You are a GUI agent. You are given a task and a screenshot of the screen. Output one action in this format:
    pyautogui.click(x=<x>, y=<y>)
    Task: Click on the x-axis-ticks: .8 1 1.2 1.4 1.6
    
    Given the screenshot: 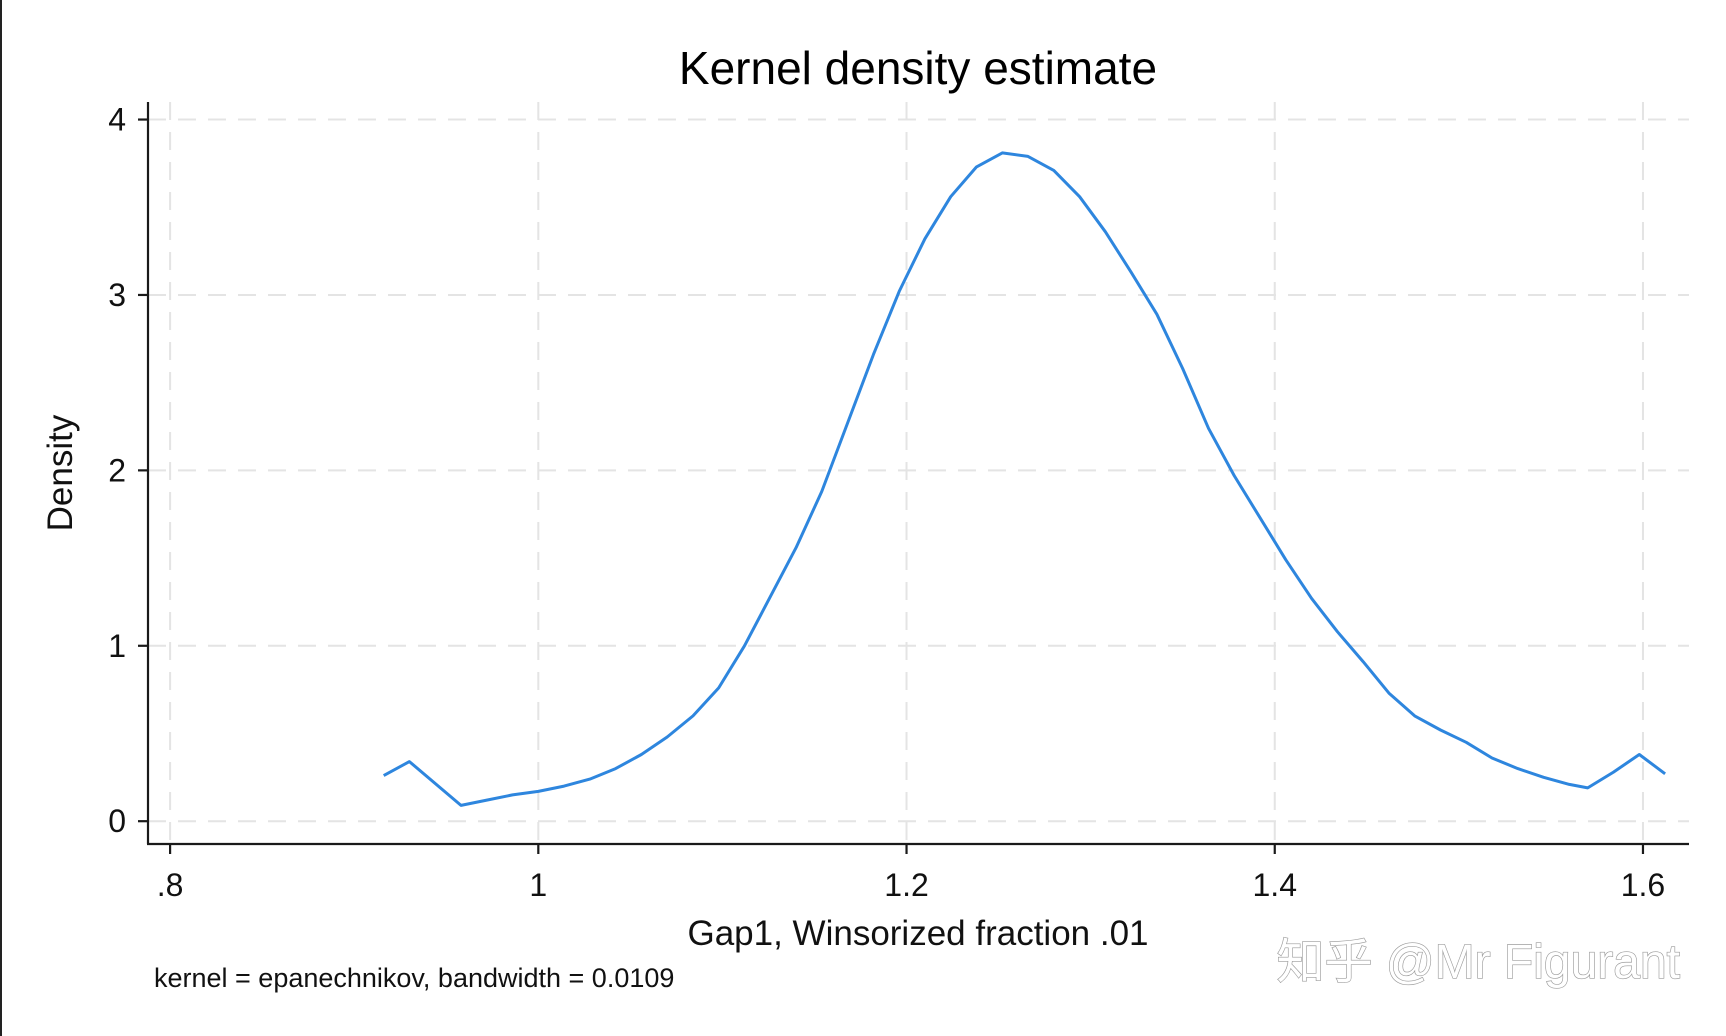 What is the action you would take?
    pyautogui.click(x=911, y=873)
    